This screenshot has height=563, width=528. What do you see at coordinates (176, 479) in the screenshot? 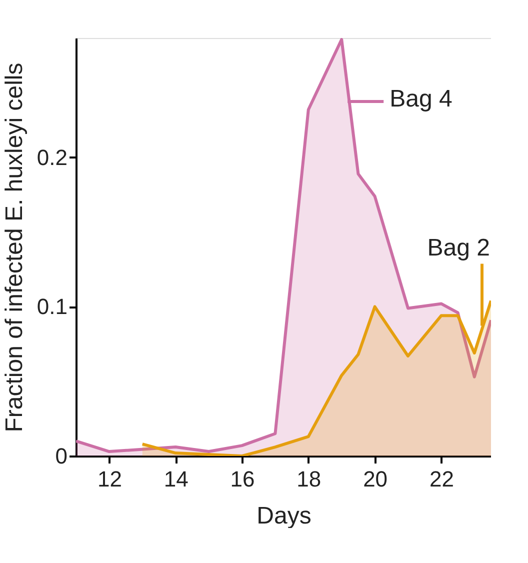
I see `x-tick-label: 14` at bounding box center [176, 479].